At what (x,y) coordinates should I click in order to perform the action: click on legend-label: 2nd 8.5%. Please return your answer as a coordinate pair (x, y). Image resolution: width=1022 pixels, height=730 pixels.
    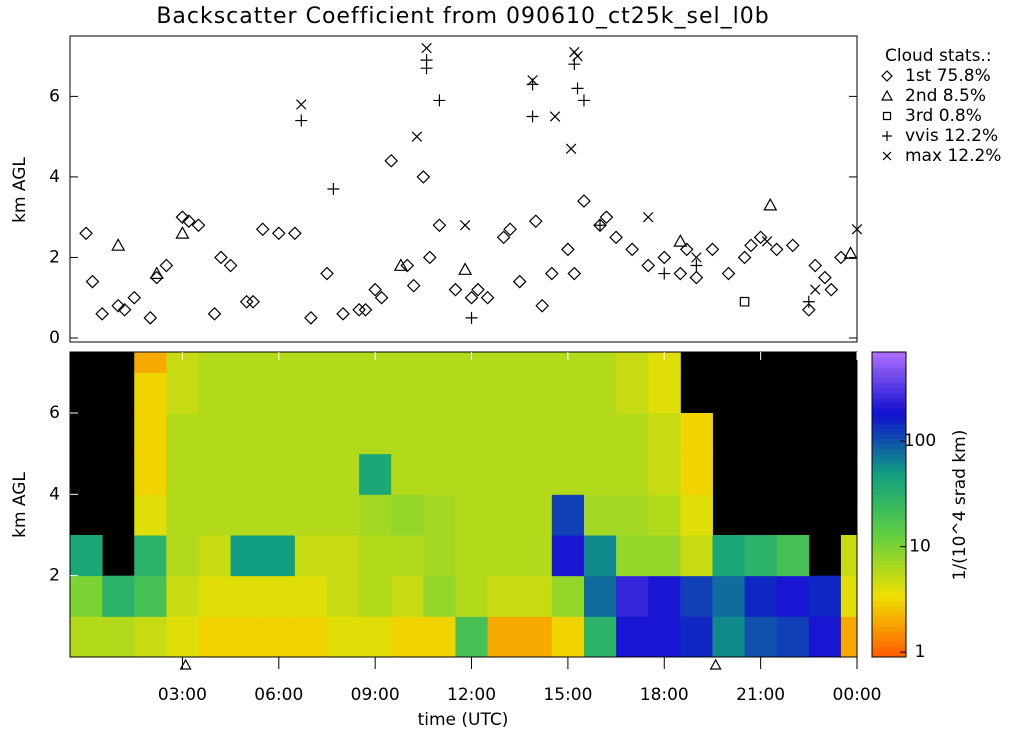
    Looking at the image, I should click on (945, 96).